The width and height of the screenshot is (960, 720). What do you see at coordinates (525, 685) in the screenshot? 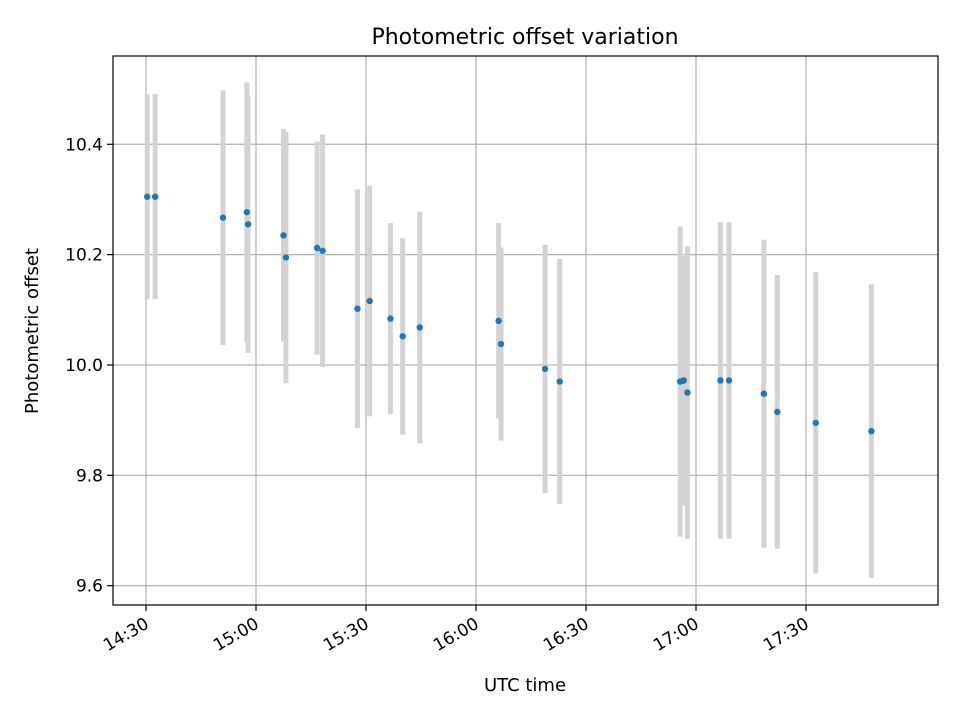
I see `x-axis-label: UTC time` at bounding box center [525, 685].